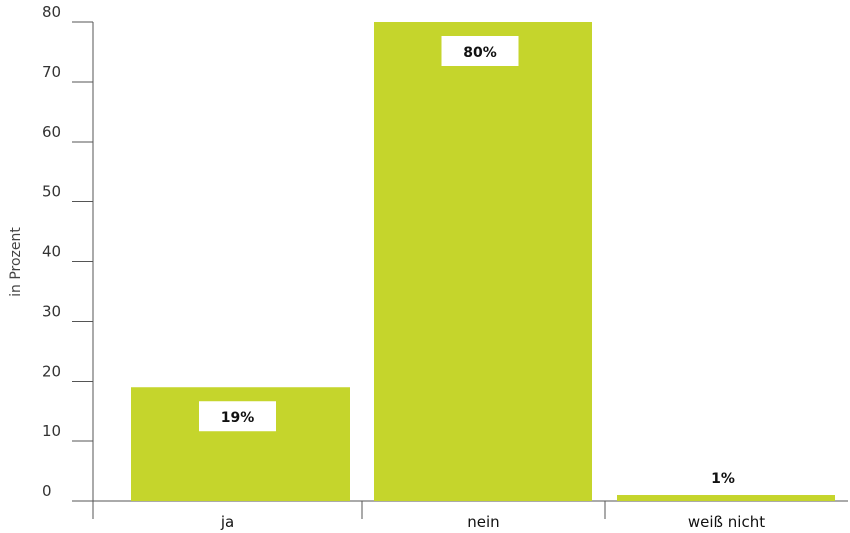 The height and width of the screenshot is (533, 850). Describe the element at coordinates (51, 72) in the screenshot. I see `y-tick-label: 70` at that location.